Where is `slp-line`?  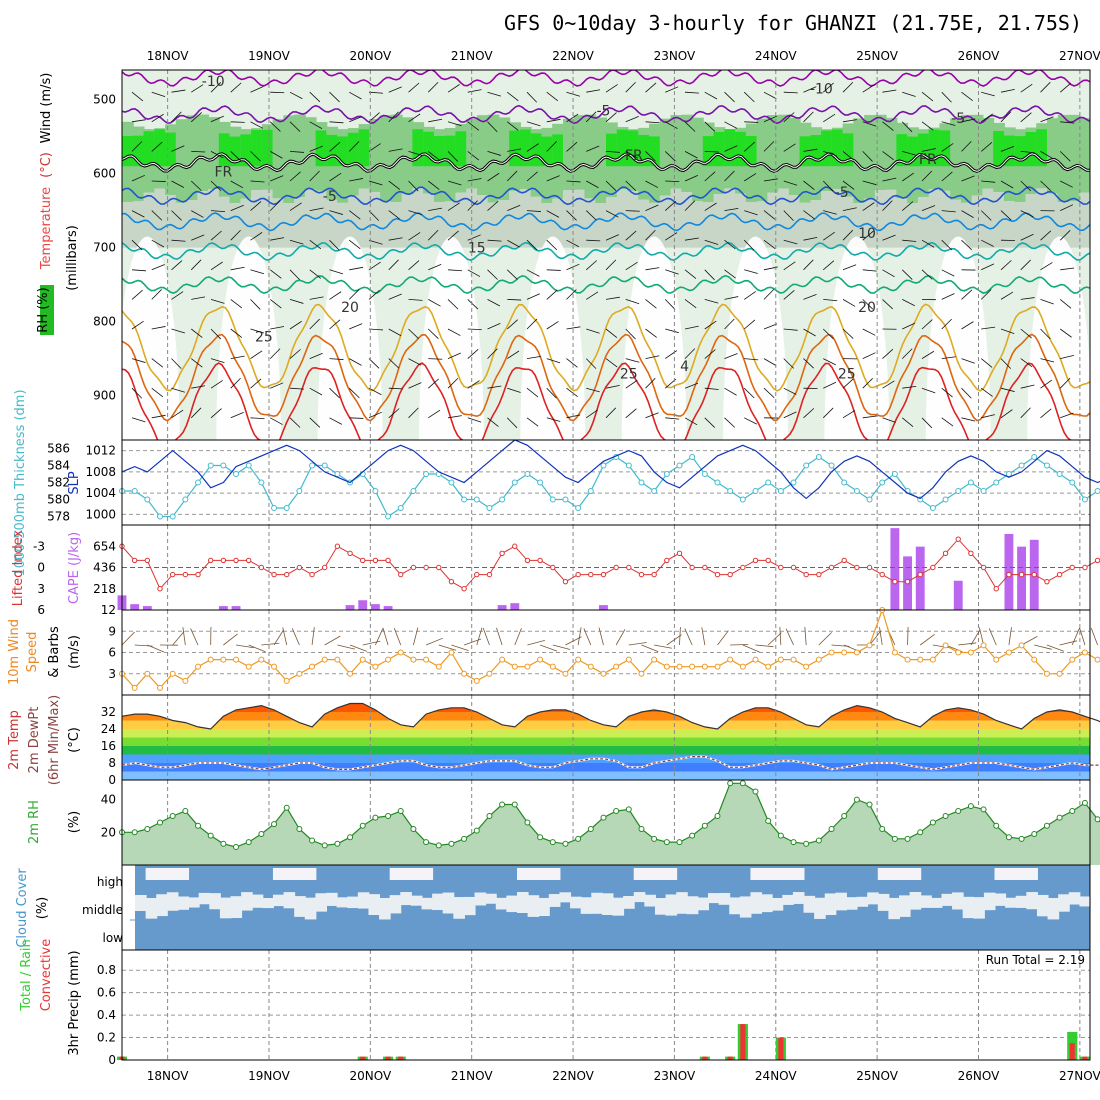
slp-line is located at coordinates (610, 469).